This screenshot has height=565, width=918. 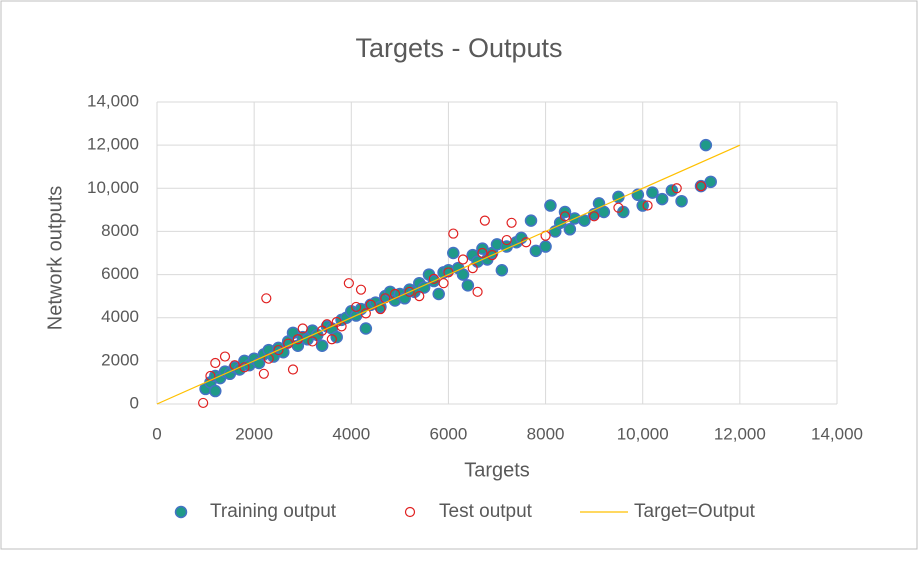 I want to click on x-tick-label: 10,000, so click(x=643, y=433).